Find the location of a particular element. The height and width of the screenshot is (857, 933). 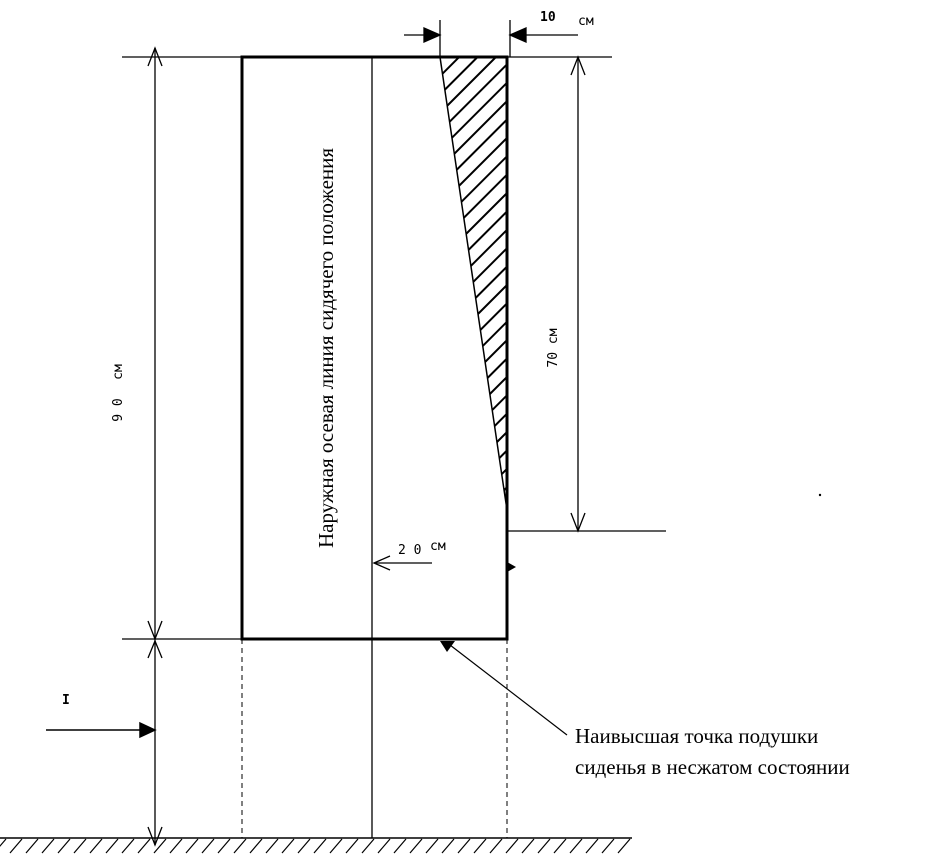

width-10-unit: см is located at coordinates (586, 21).